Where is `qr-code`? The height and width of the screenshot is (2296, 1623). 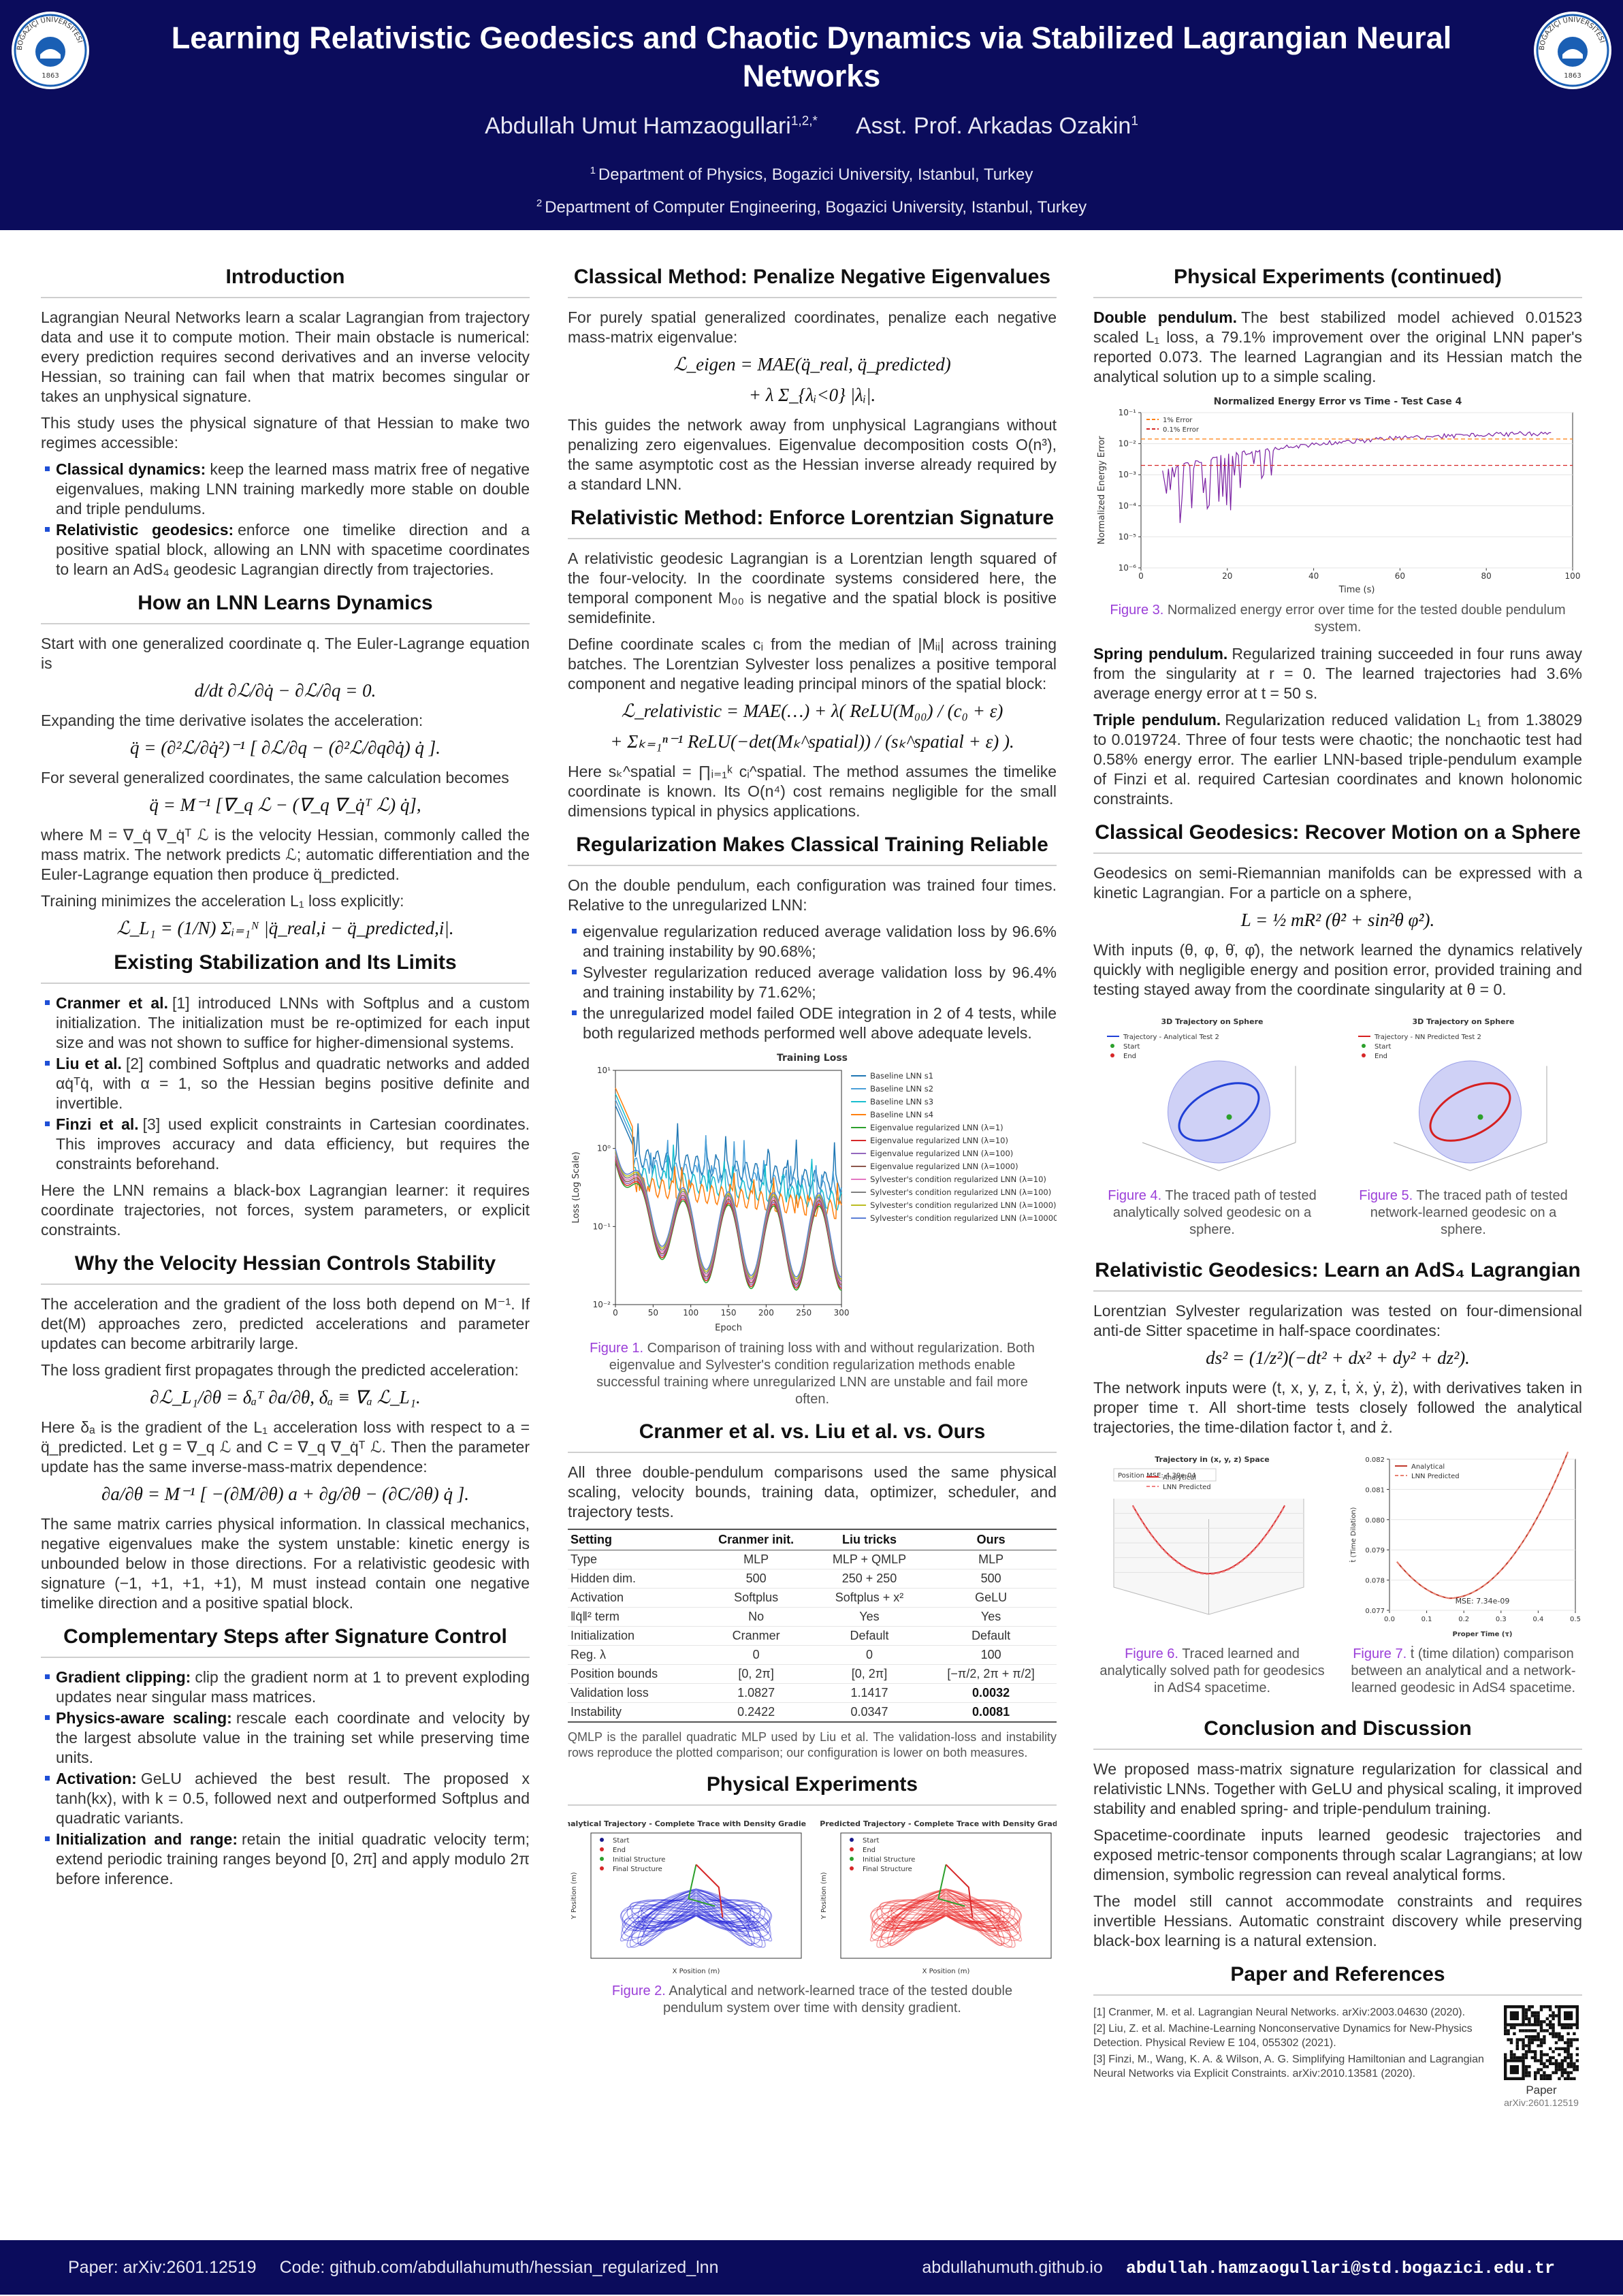 qr-code is located at coordinates (1542, 2042).